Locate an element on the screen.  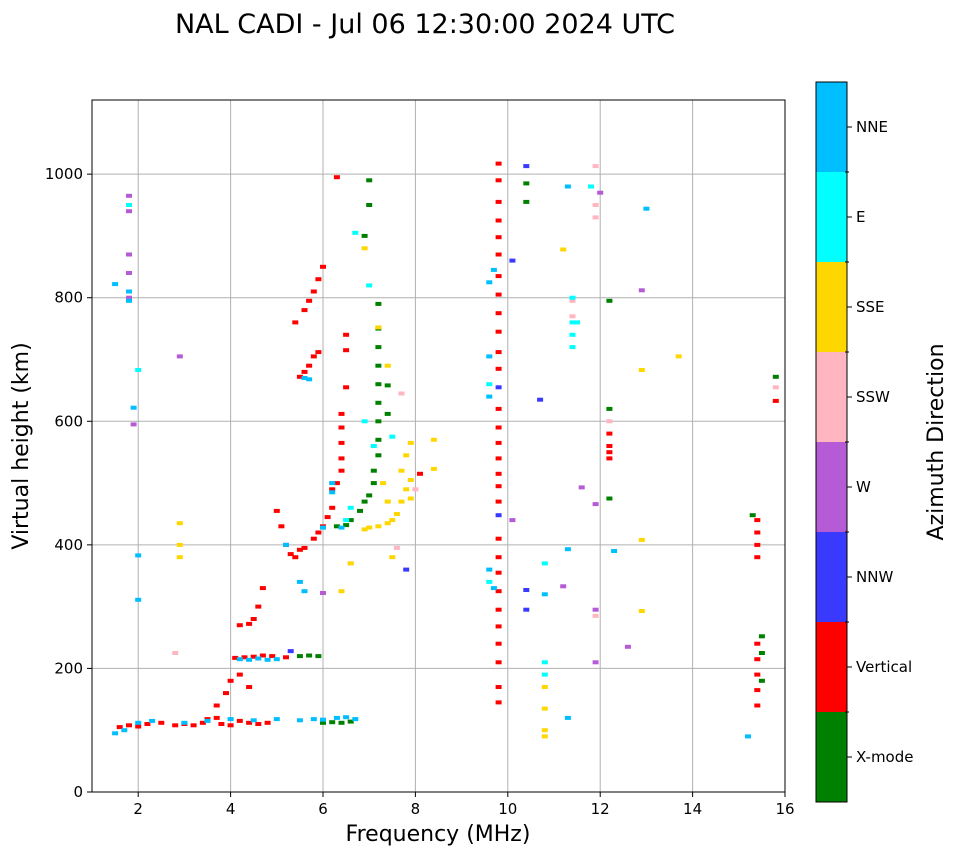
x-tick-label: 10 is located at coordinates (507, 809).